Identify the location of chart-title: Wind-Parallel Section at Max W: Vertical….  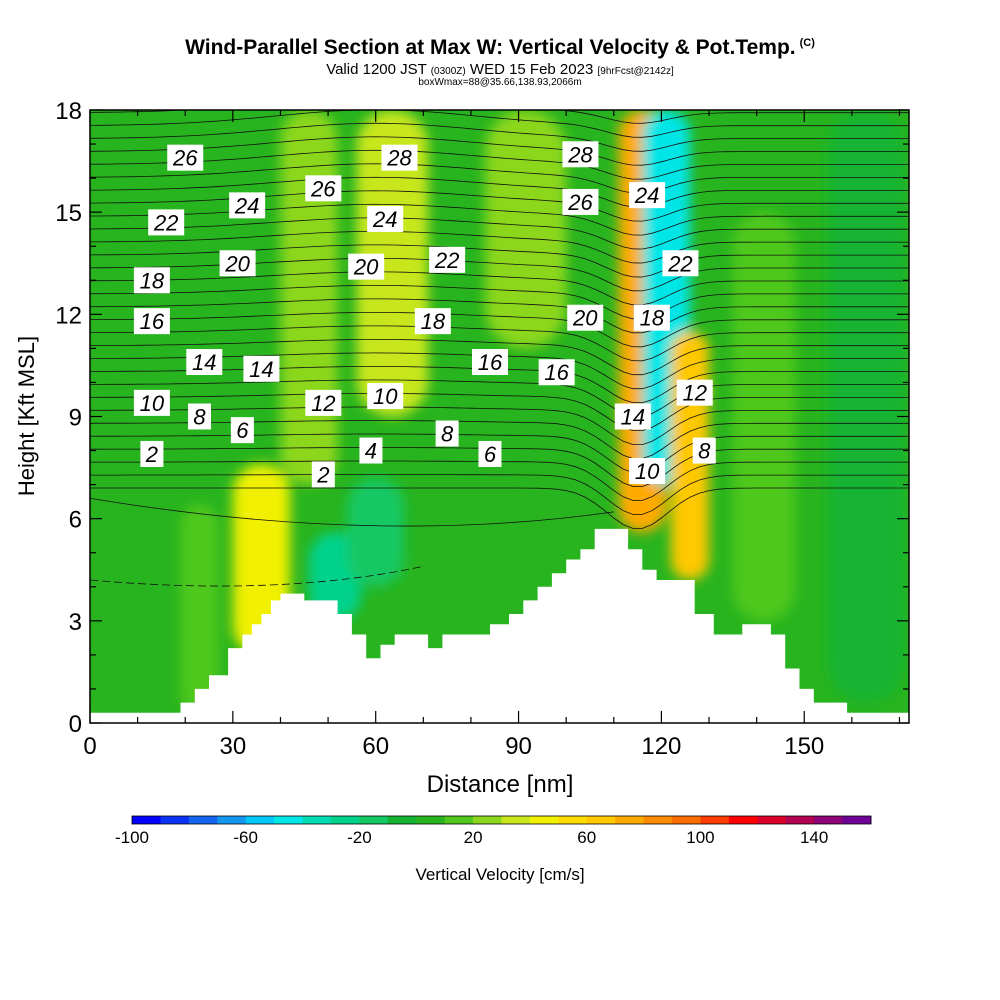
(500, 47).